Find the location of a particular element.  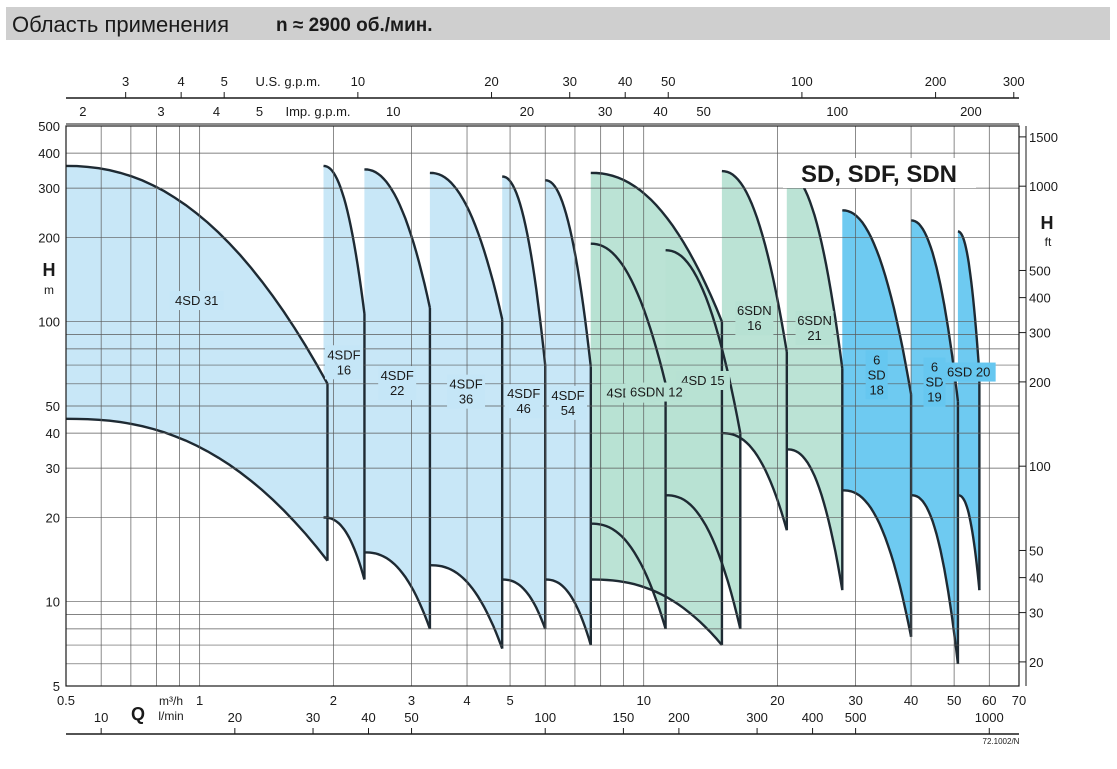

x-tick-label-us-gpm: 200 is located at coordinates (936, 81).